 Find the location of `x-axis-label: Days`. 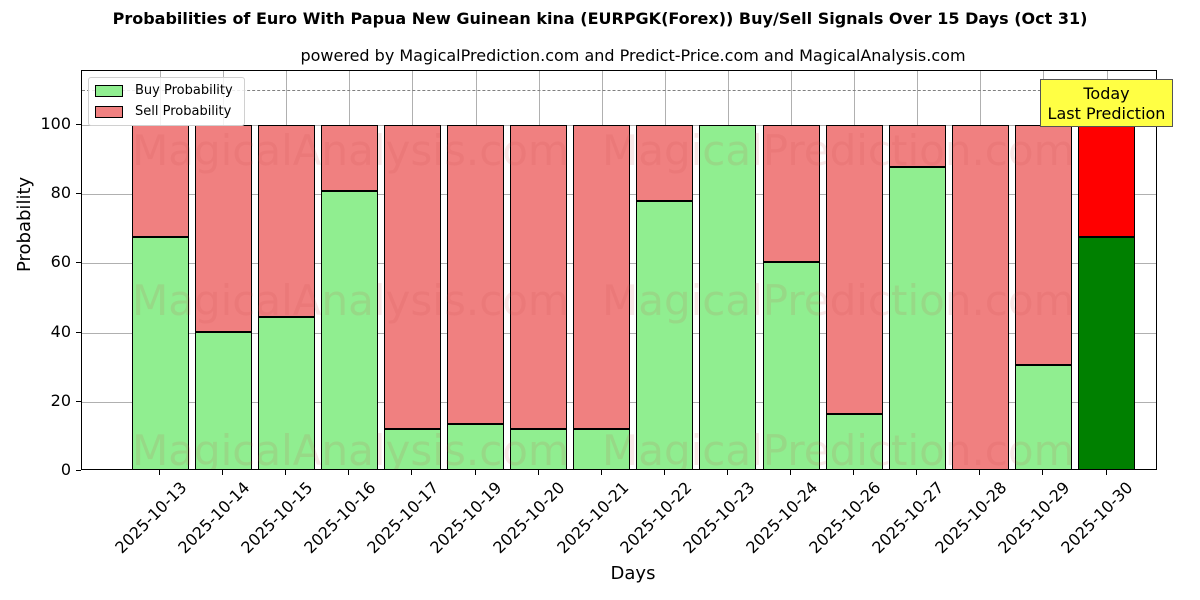

x-axis-label: Days is located at coordinates (633, 573).